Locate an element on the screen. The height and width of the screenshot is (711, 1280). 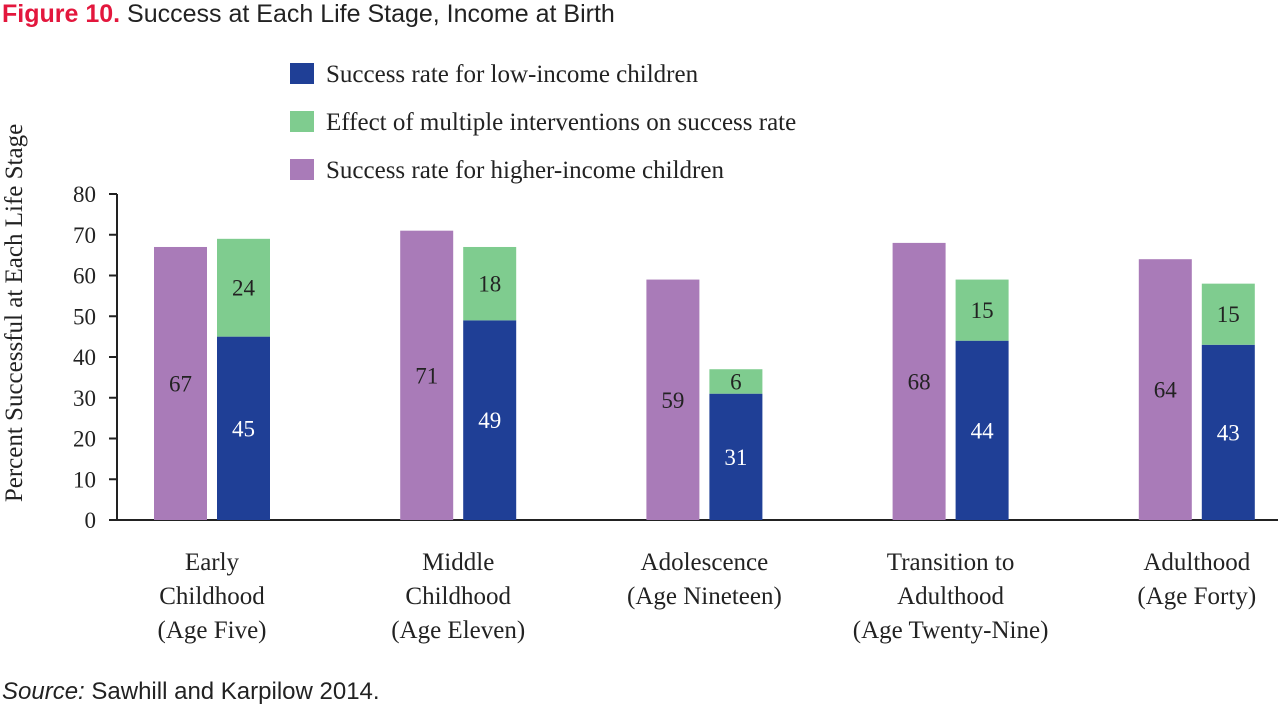
y-tick-label: 0 is located at coordinates (91, 520).